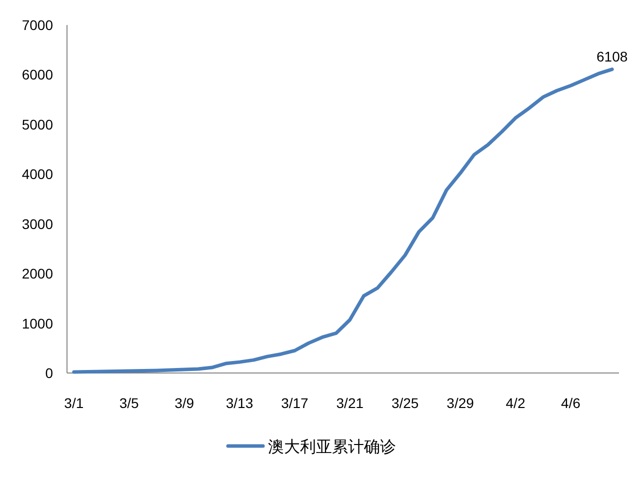  What do you see at coordinates (38, 274) in the screenshot?
I see `y-tick-label: 2000` at bounding box center [38, 274].